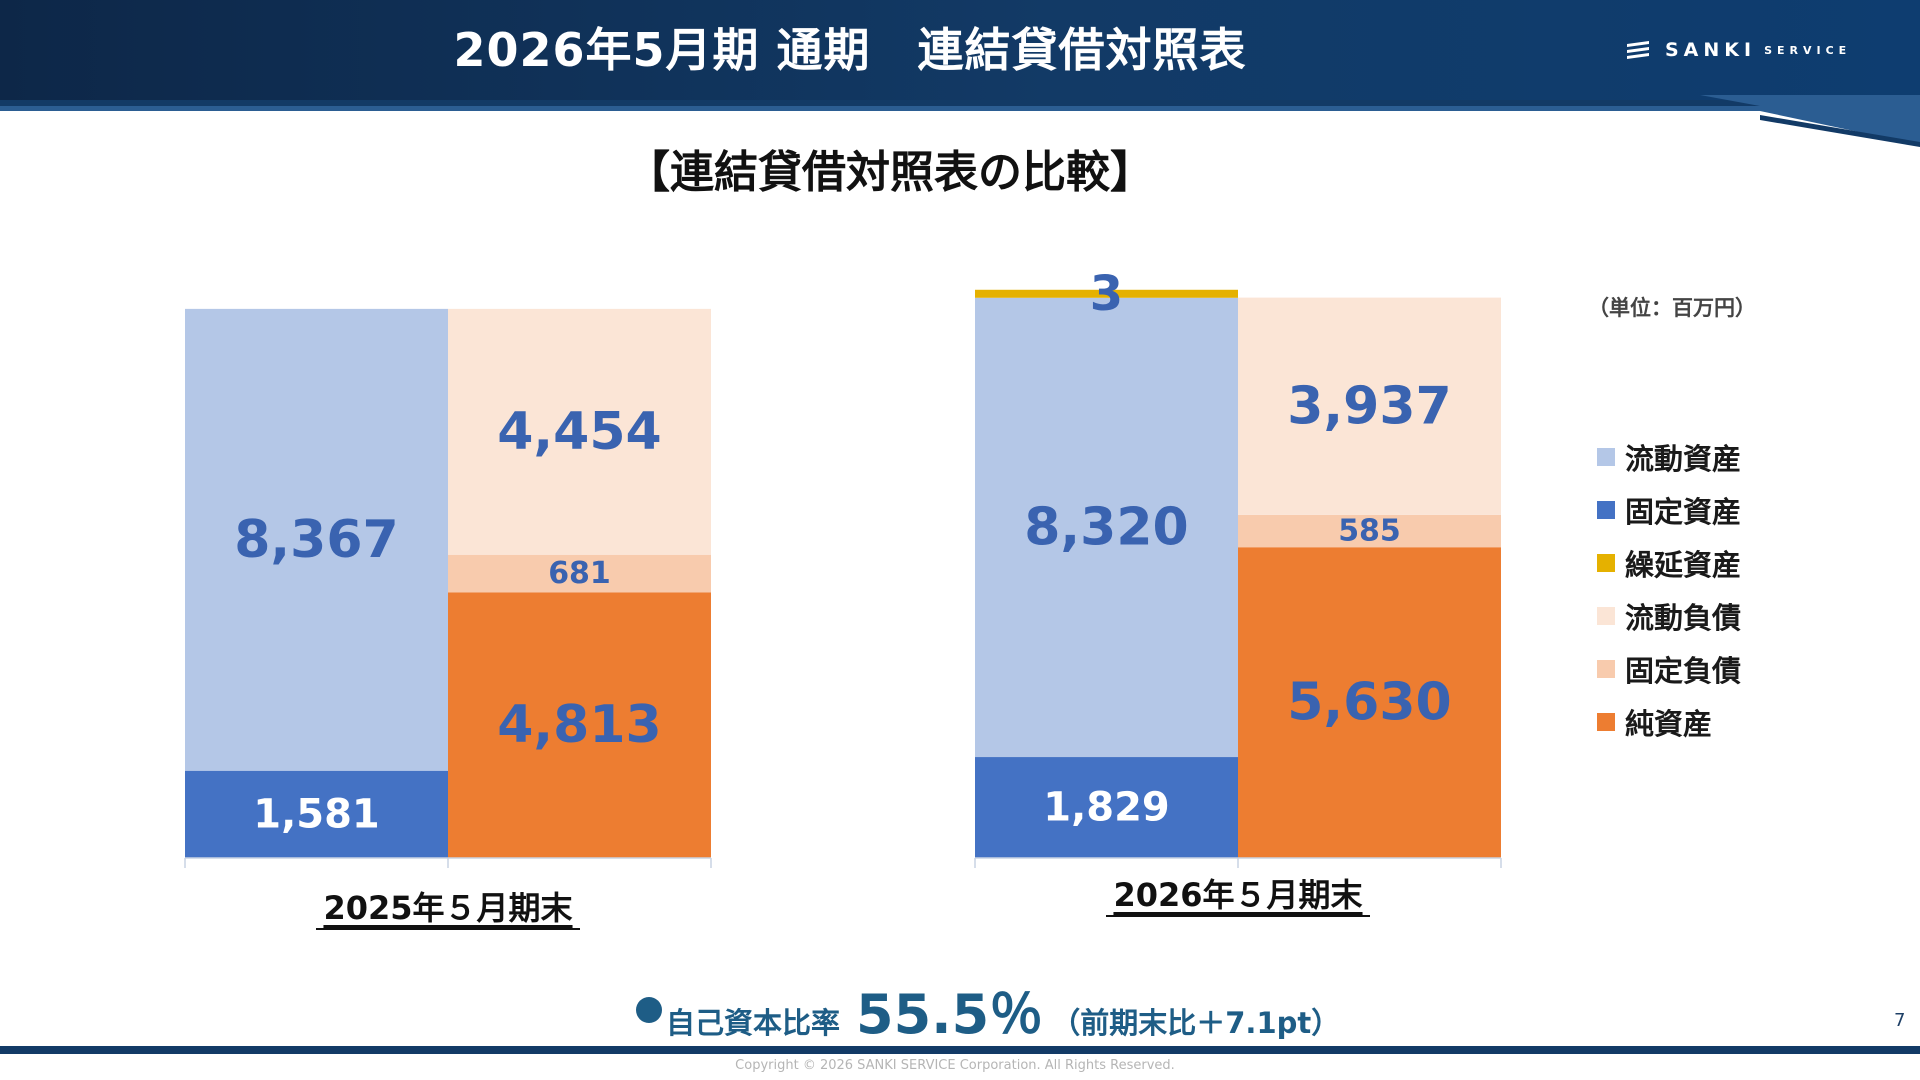 This screenshot has width=1920, height=1080. I want to click on legend-label: 流動資産, so click(1683, 458).